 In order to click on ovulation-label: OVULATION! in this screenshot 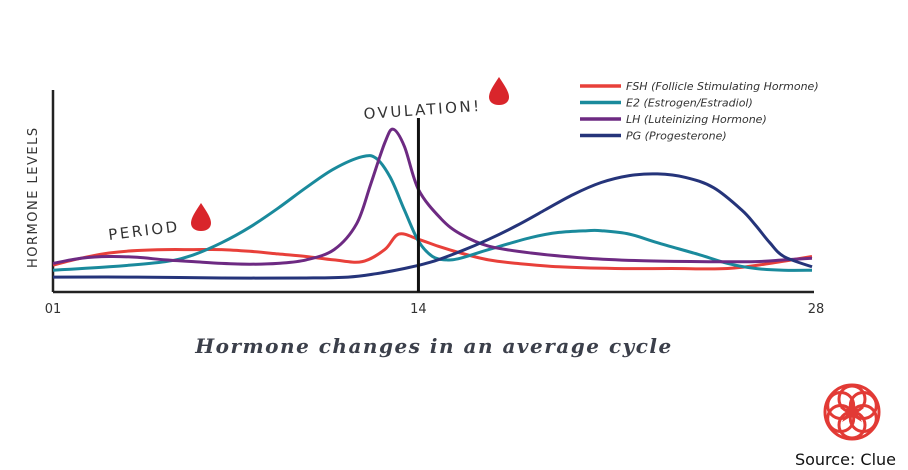, I will do `click(422, 110)`.